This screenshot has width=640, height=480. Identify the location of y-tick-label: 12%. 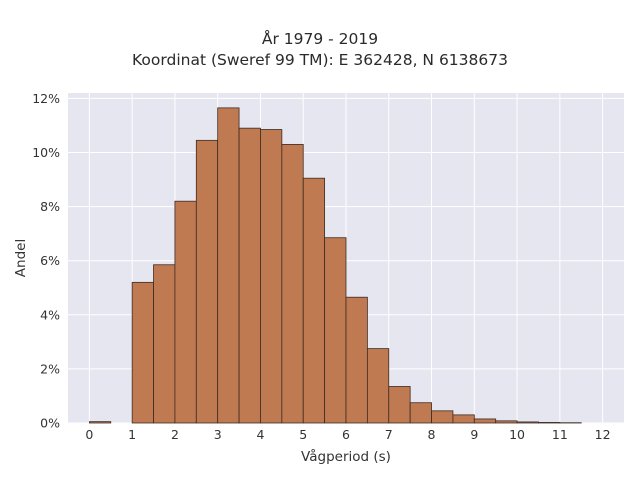
(46, 98).